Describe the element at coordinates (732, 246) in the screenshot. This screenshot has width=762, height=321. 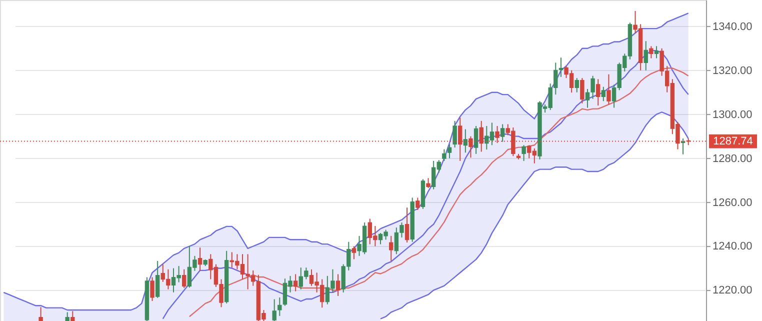
I see `y-tick-label: 1240.00` at that location.